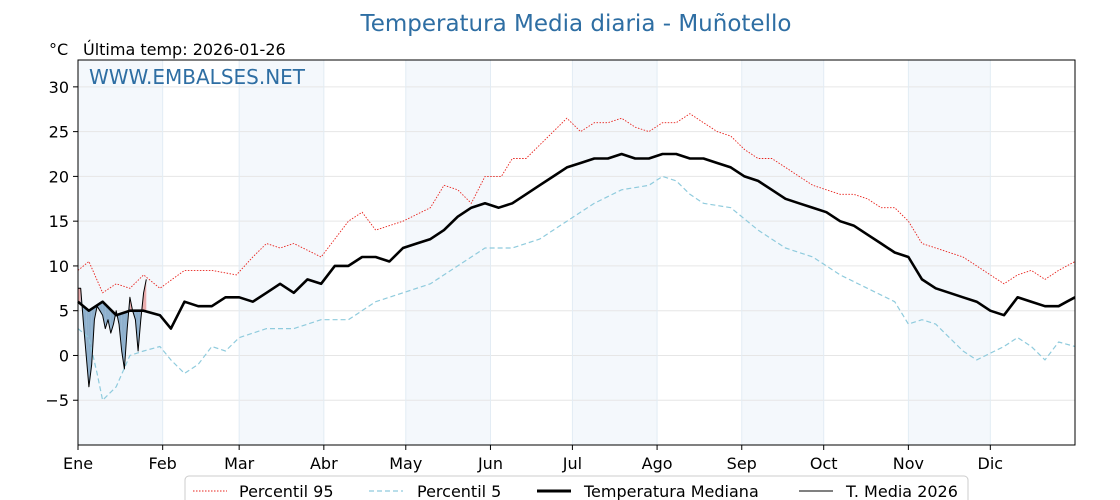  I want to click on x-tick-label: Jun, so click(490, 463).